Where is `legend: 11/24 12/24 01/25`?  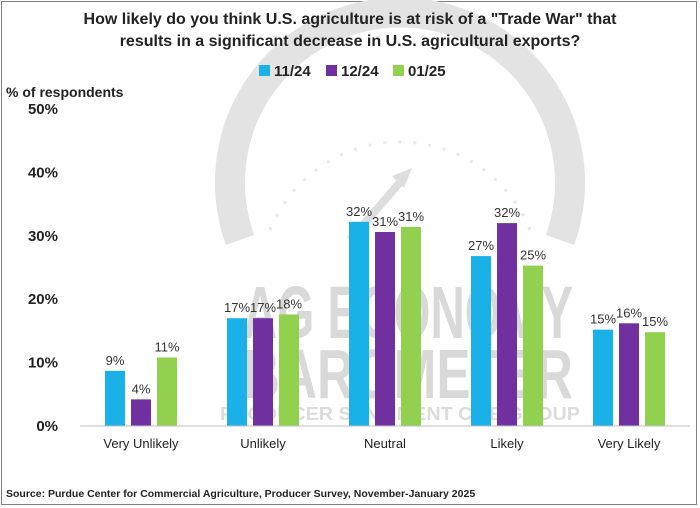
legend: 11/24 12/24 01/25 is located at coordinates (352, 71).